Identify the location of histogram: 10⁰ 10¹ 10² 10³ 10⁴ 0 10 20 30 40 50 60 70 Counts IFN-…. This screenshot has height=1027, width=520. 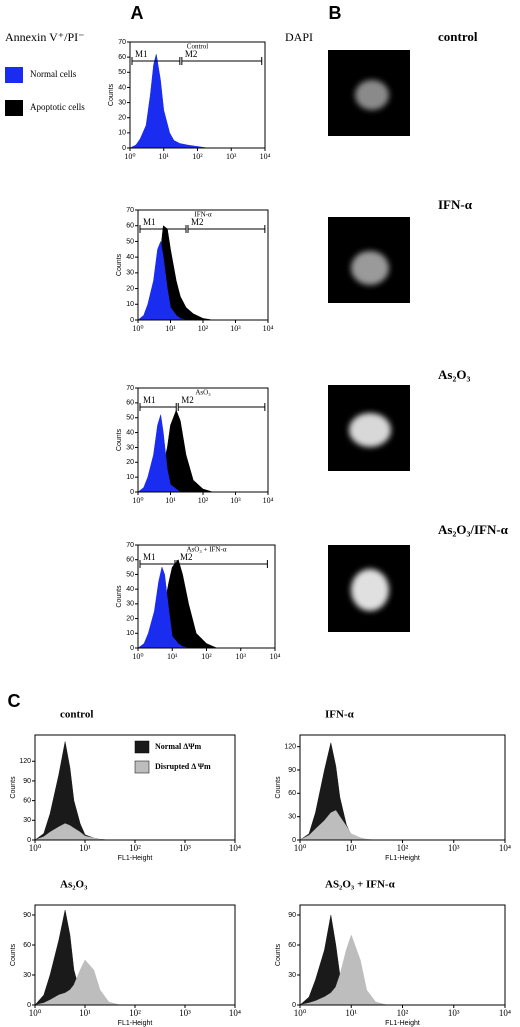
(195, 270).